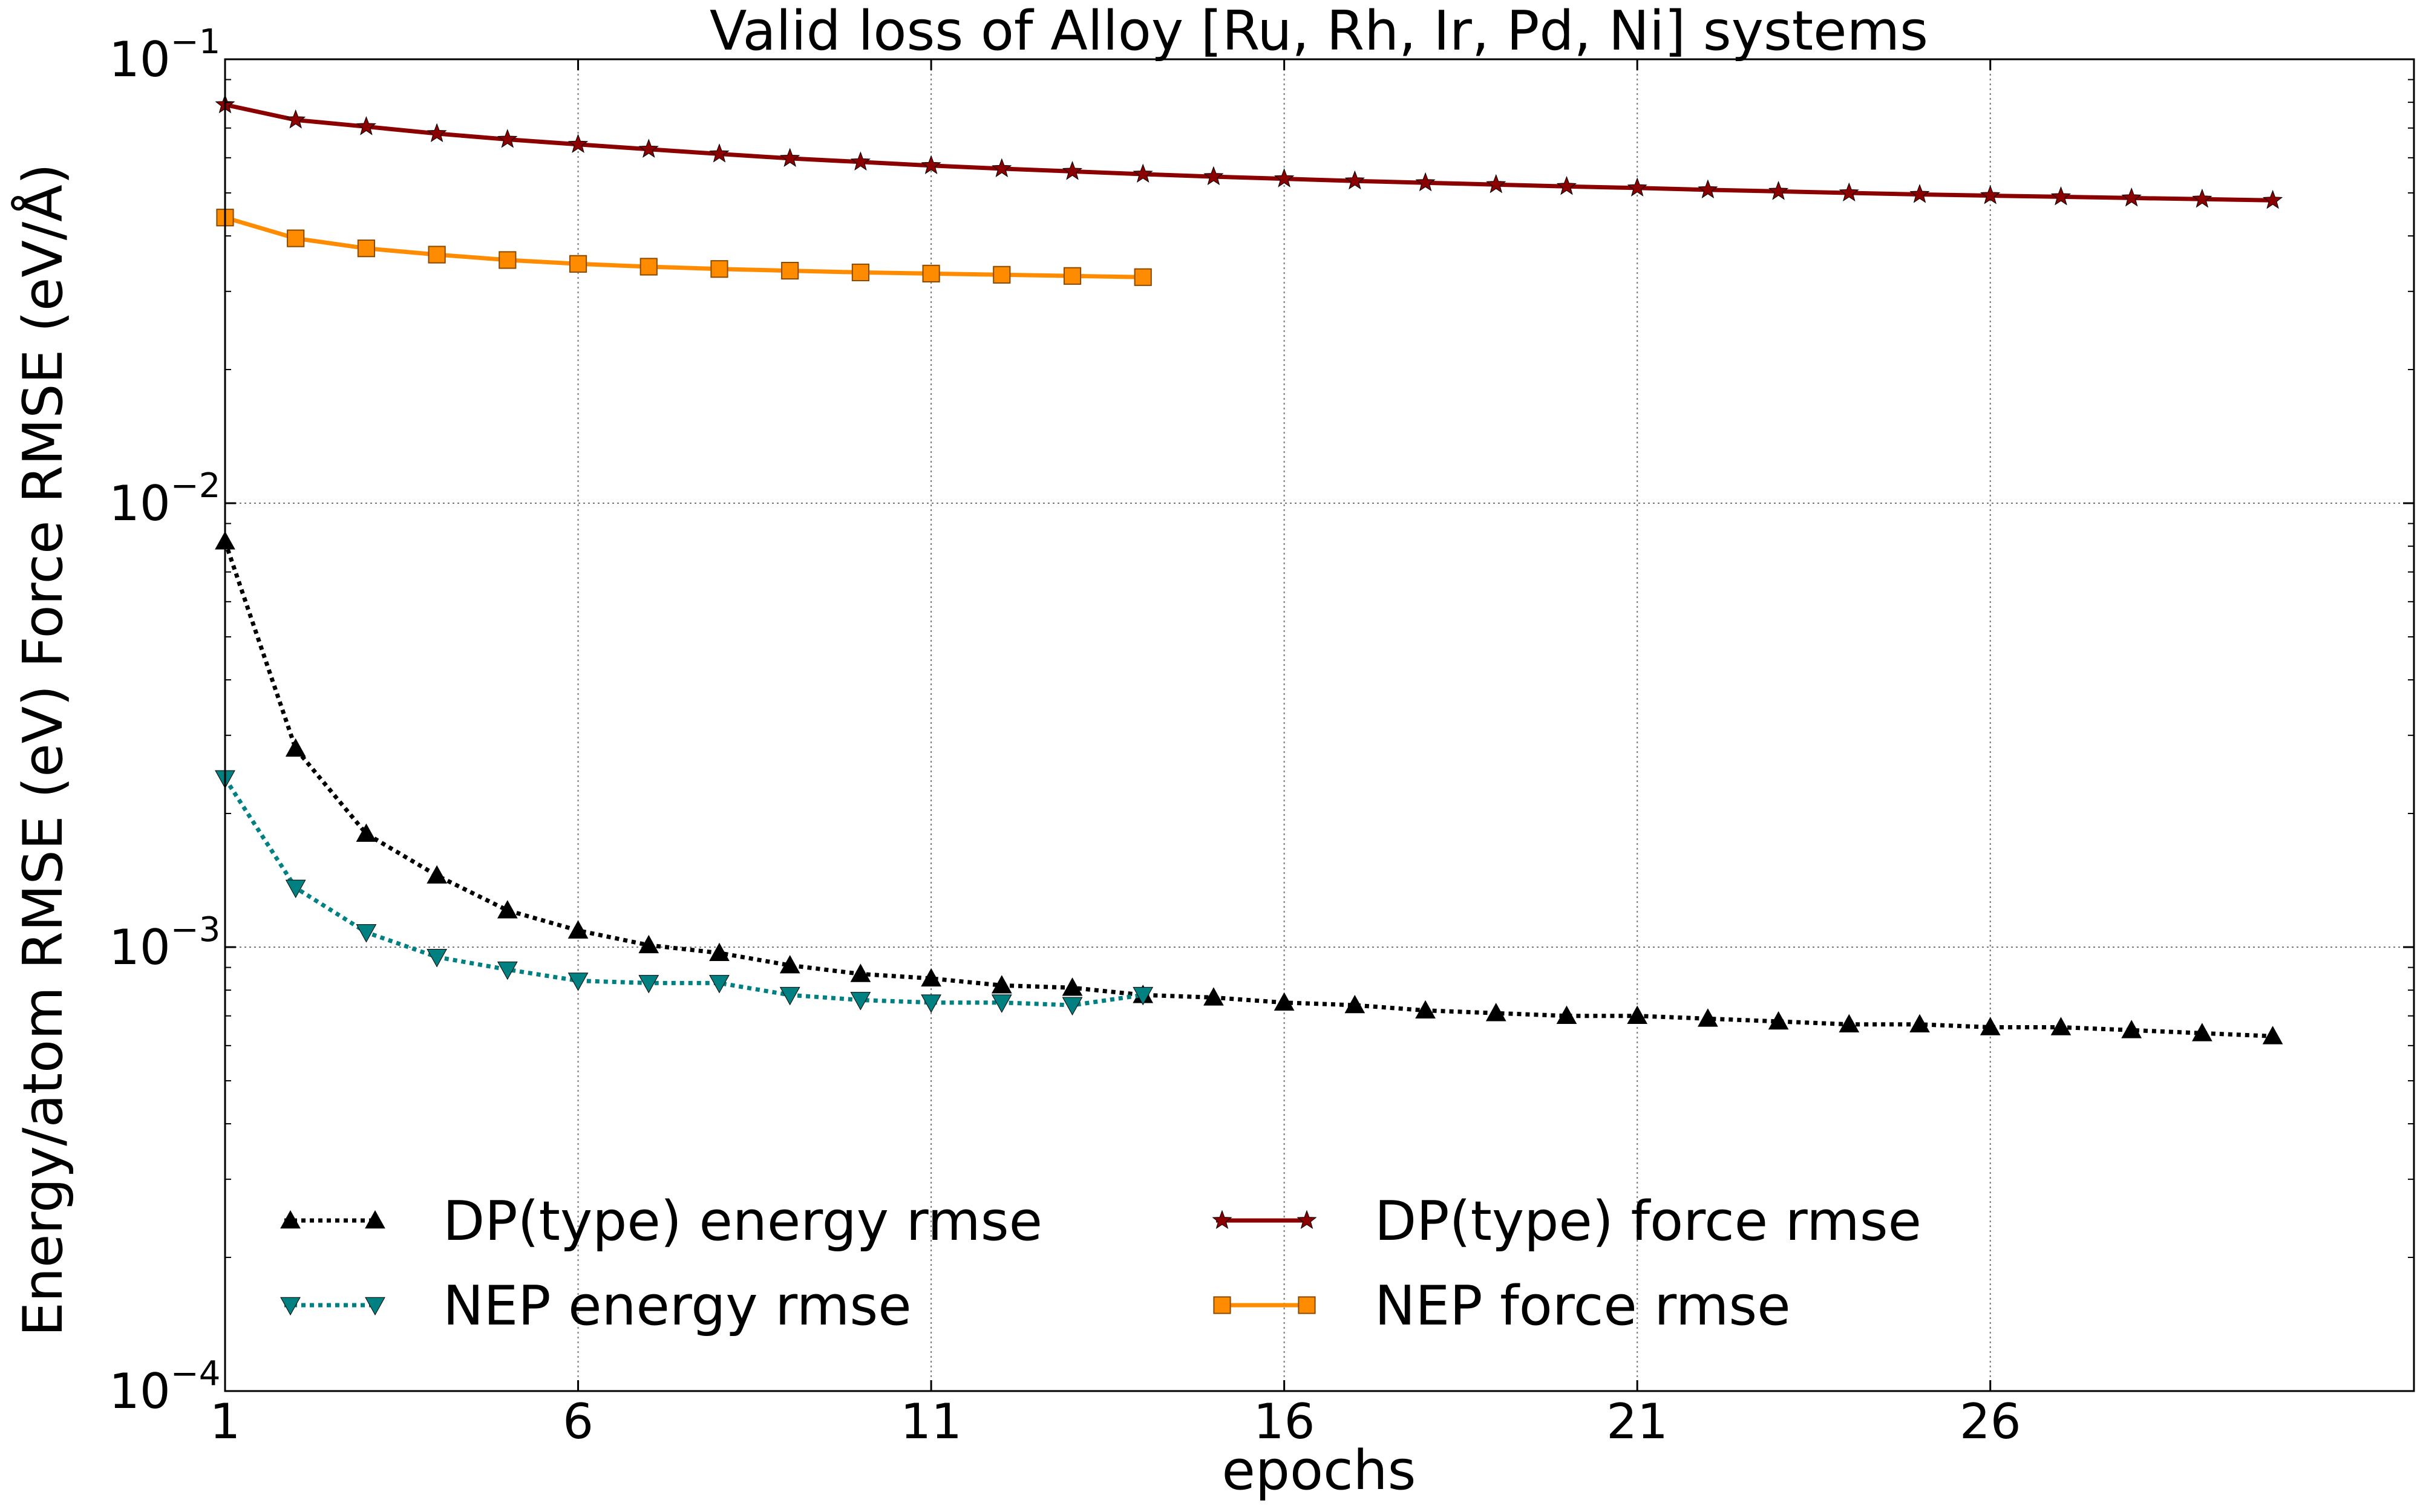 This screenshot has height=1512, width=2420. What do you see at coordinates (1319, 1470) in the screenshot?
I see `x-axis-label: epochs` at bounding box center [1319, 1470].